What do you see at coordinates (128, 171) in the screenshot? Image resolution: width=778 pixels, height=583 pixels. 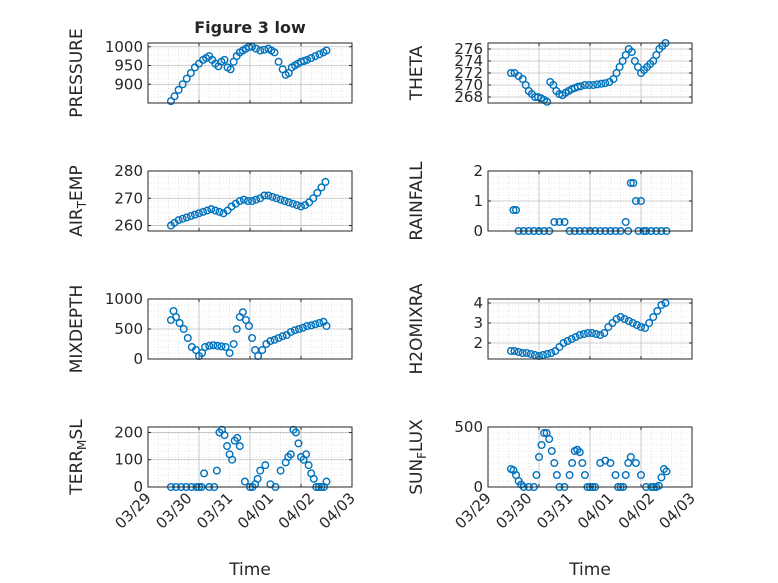 I see `y-tick-label: 280` at bounding box center [128, 171].